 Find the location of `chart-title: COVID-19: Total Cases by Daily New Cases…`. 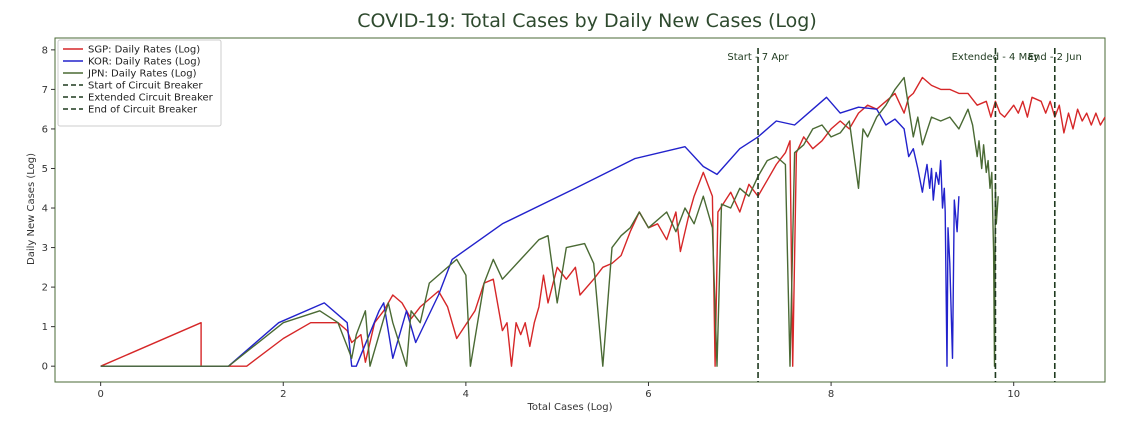

chart-title: COVID-19: Total Cases by Daily New Cases… is located at coordinates (587, 21).